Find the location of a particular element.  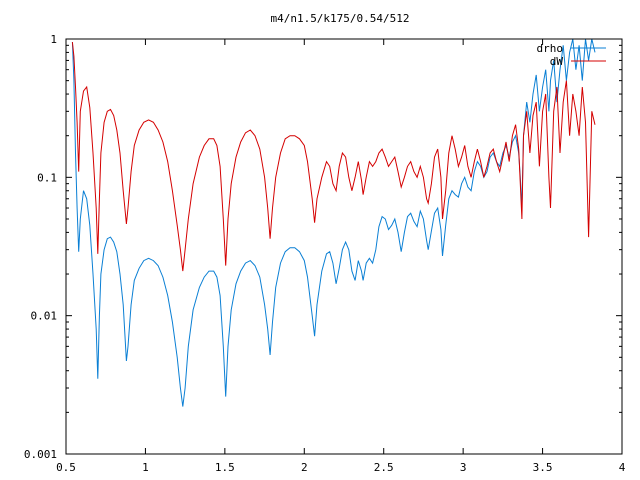

x-tick-label: 1.5 is located at coordinates (225, 467).